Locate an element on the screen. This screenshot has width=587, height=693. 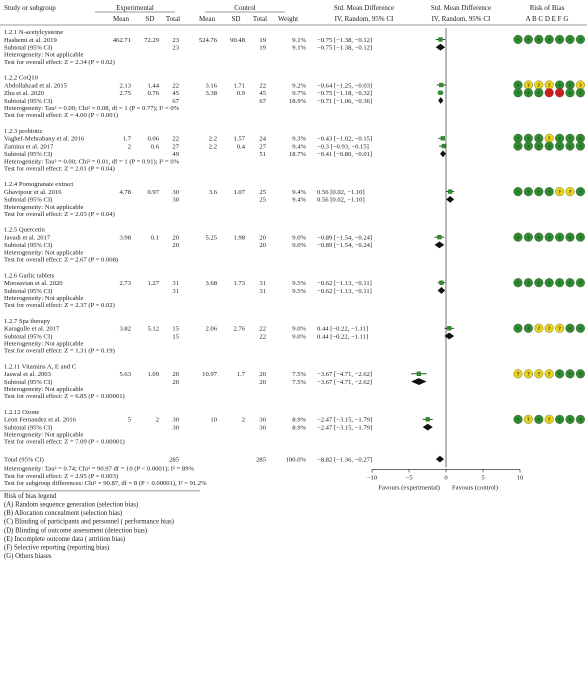
ctl-sd: 1.71 is located at coordinates (239, 85).